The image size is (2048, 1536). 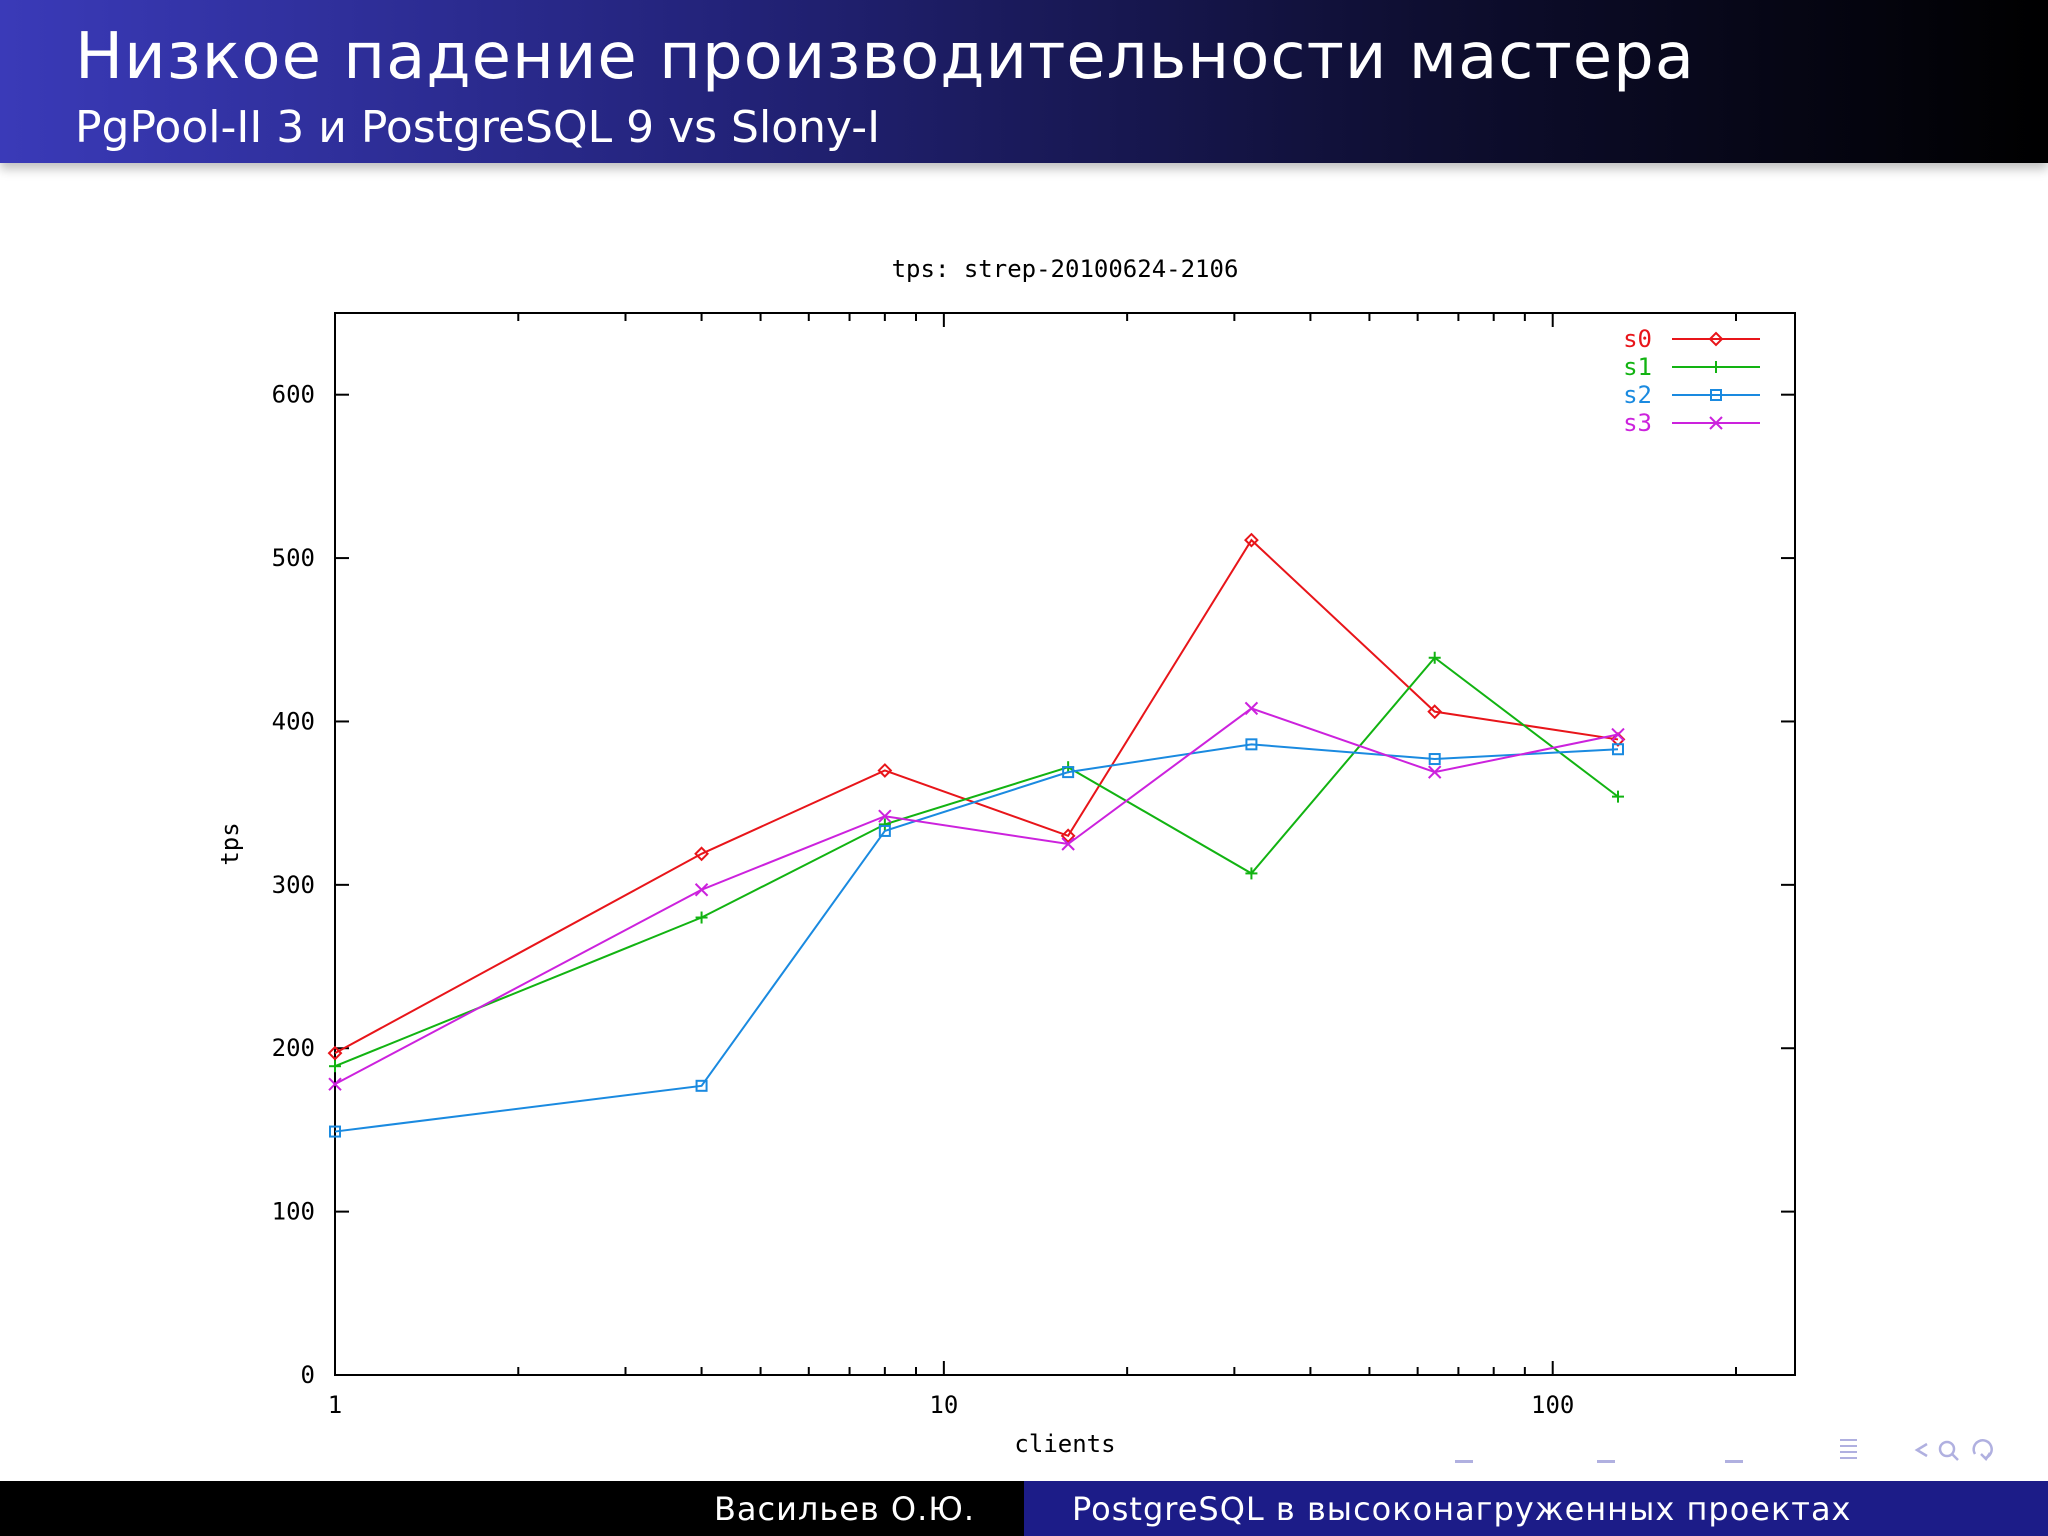 What do you see at coordinates (478, 127) in the screenshot?
I see `slide-subtitle: PgPool-II 3 и PostgreSQL 9 vs Slony-I` at bounding box center [478, 127].